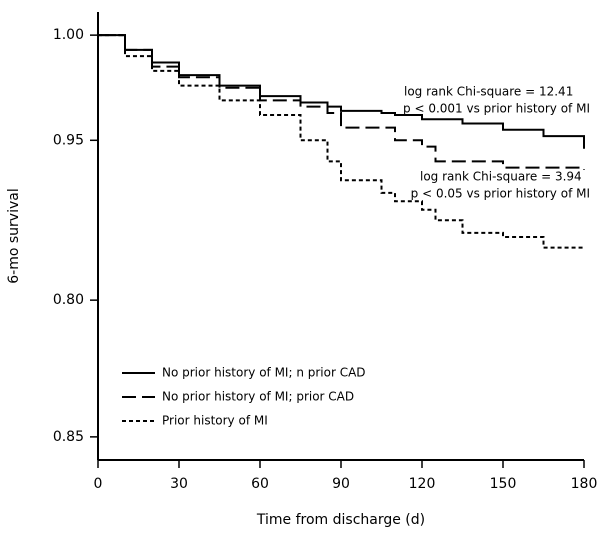 This screenshot has height=535, width=610. Describe the element at coordinates (68, 300) in the screenshot. I see `y-tick-label: 0.80` at that location.